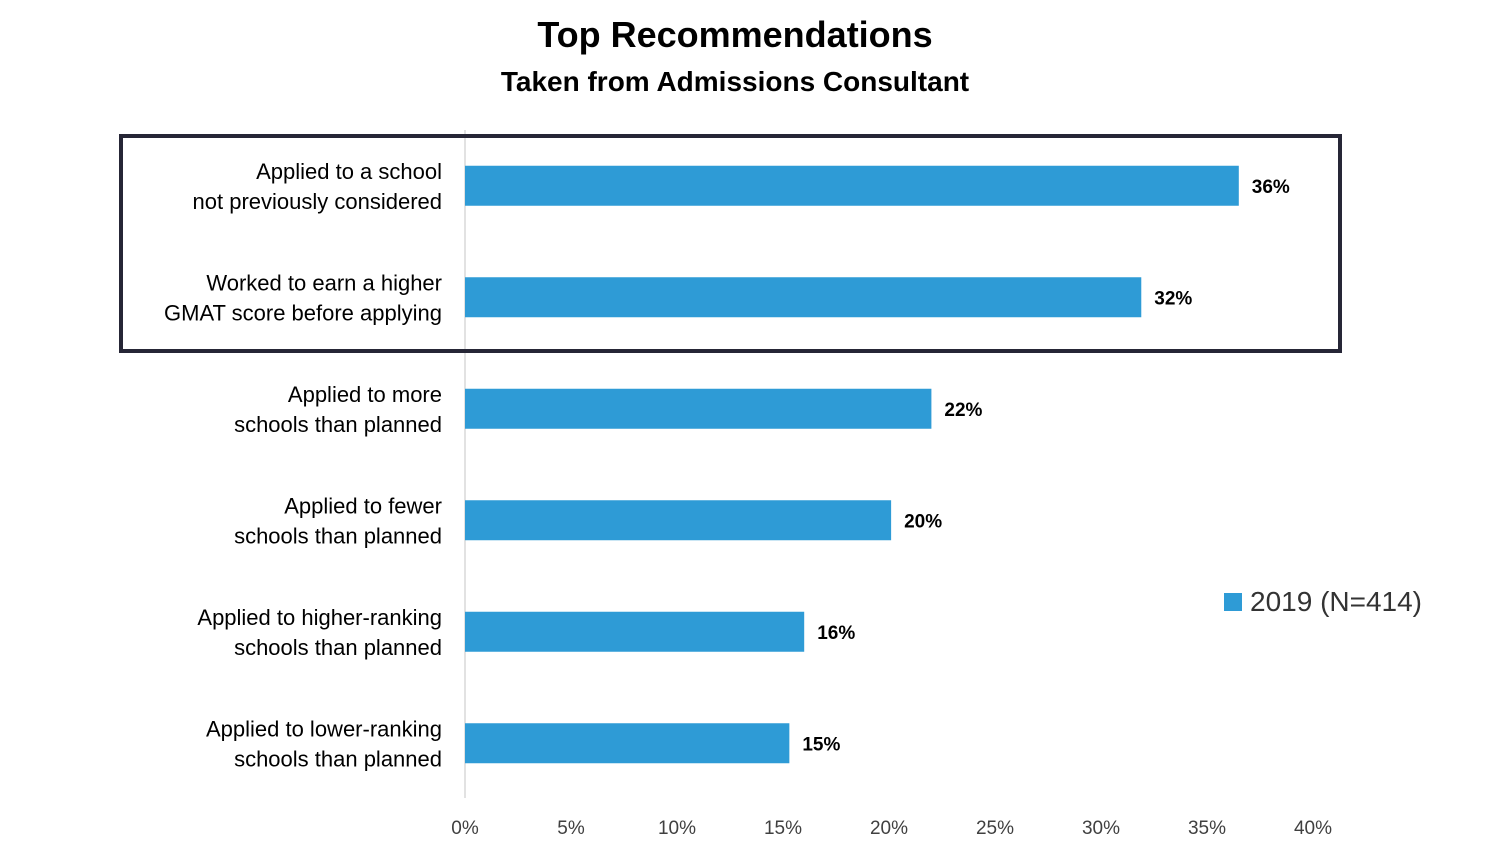 The height and width of the screenshot is (852, 1492). Describe the element at coordinates (923, 521) in the screenshot. I see `data-label: 20%` at that location.